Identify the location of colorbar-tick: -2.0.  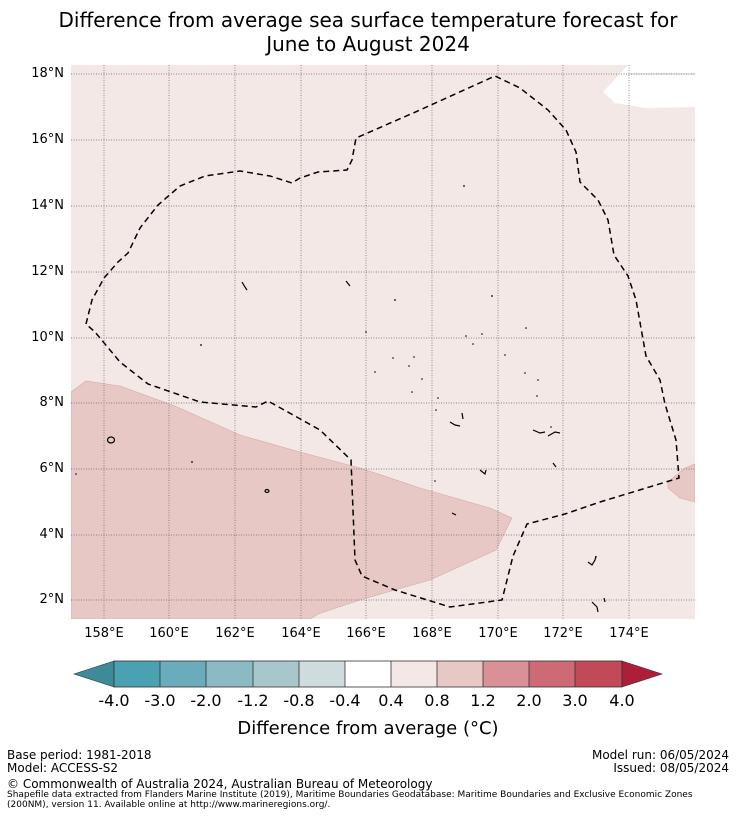
(206, 700).